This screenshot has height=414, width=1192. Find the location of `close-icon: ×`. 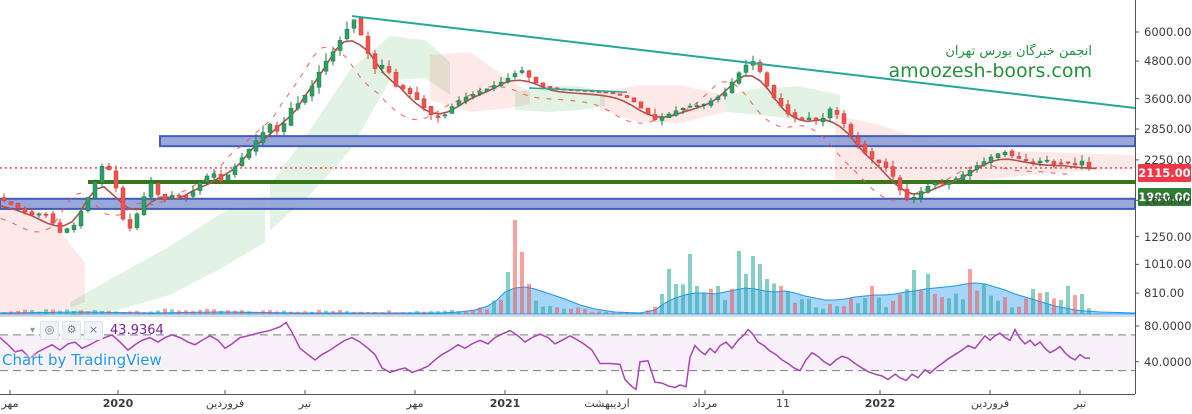

close-icon: × is located at coordinates (94, 330).